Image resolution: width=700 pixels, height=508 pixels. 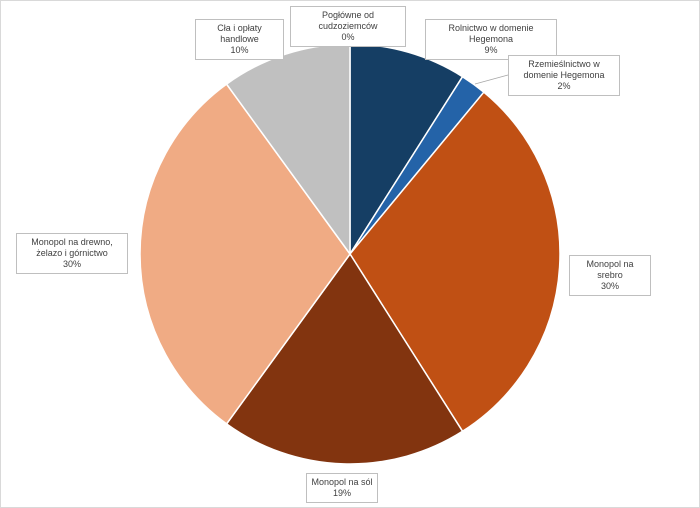 What do you see at coordinates (342, 482) in the screenshot?
I see `data-label-name: Monopol na sól` at bounding box center [342, 482].